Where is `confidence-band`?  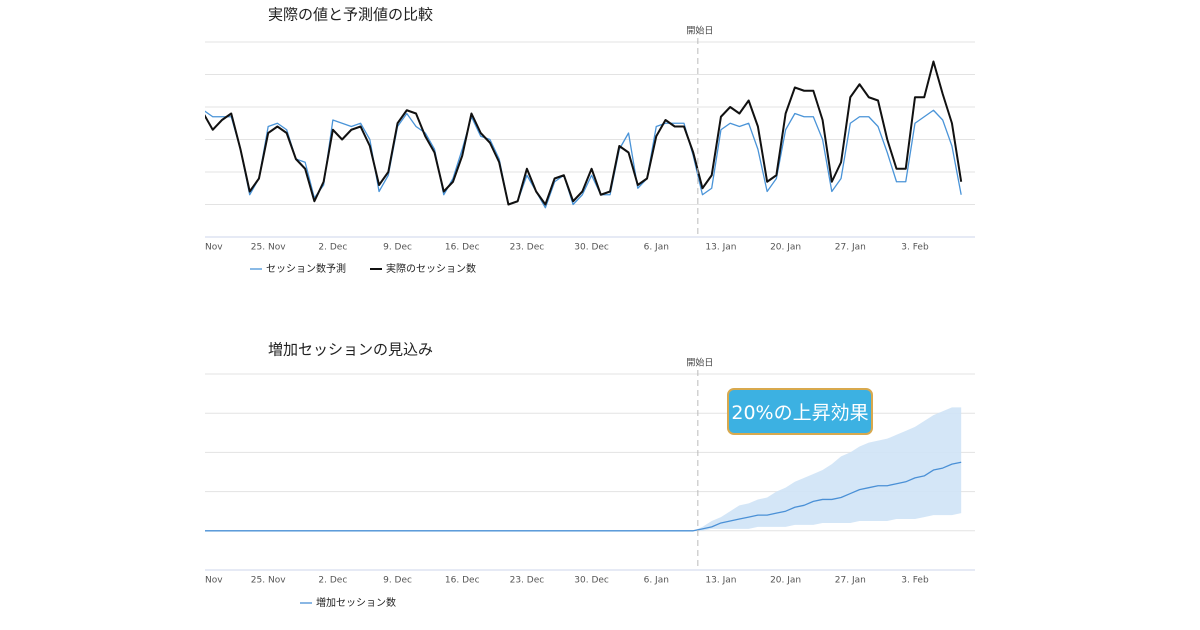
confidence-band is located at coordinates (827, 469).